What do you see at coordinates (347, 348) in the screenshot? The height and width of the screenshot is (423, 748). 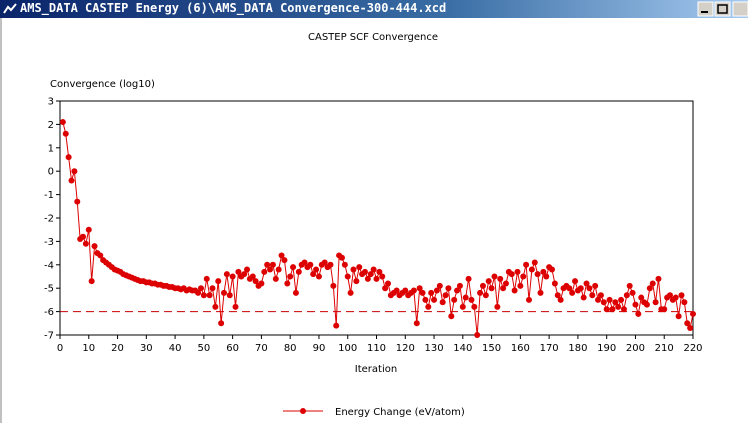 I see `x-tick-label: 100` at bounding box center [347, 348].